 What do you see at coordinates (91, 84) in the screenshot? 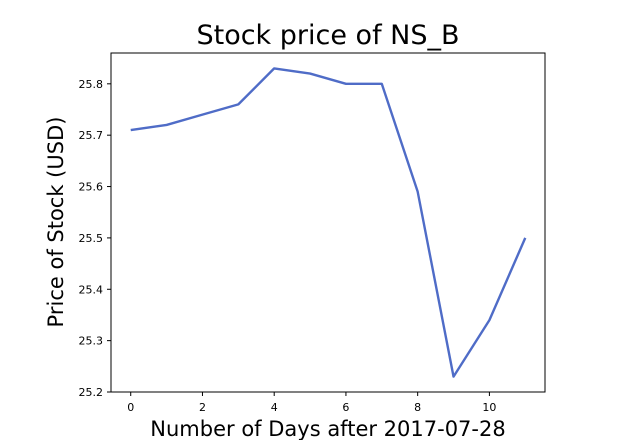
I see `y-tick-label: 25.8` at bounding box center [91, 84].